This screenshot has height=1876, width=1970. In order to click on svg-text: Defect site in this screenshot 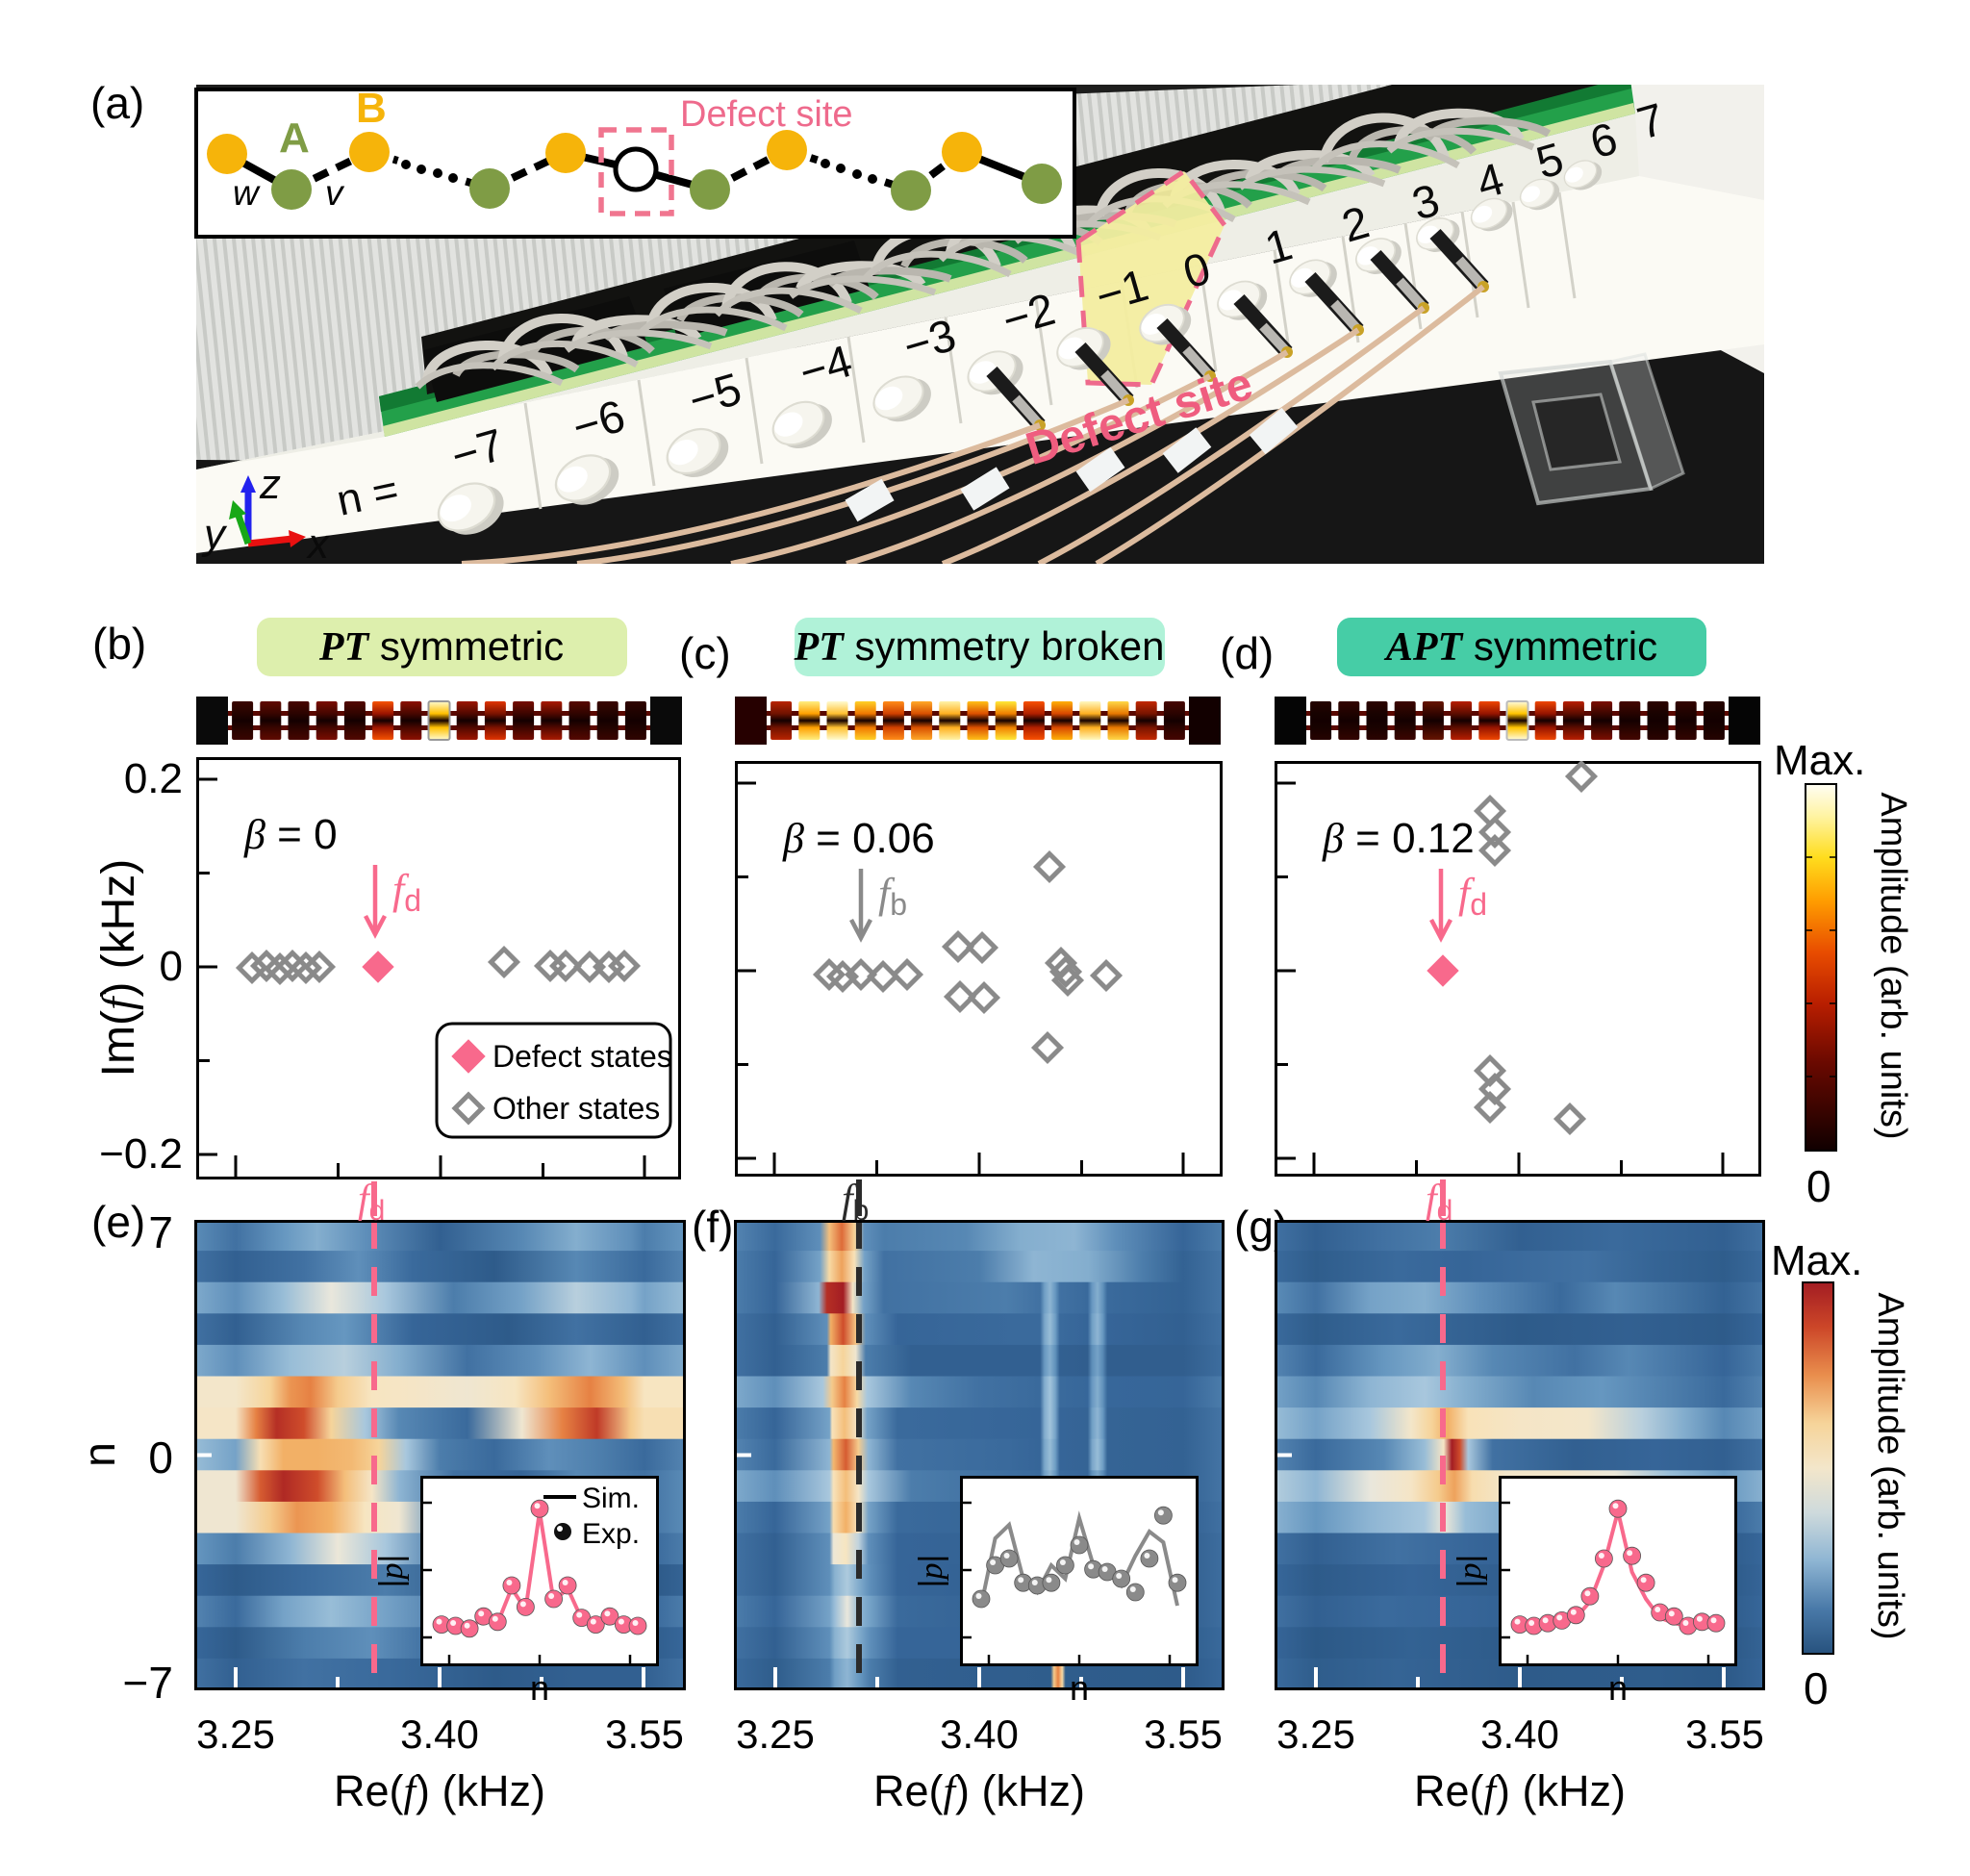, I will do `click(766, 114)`.